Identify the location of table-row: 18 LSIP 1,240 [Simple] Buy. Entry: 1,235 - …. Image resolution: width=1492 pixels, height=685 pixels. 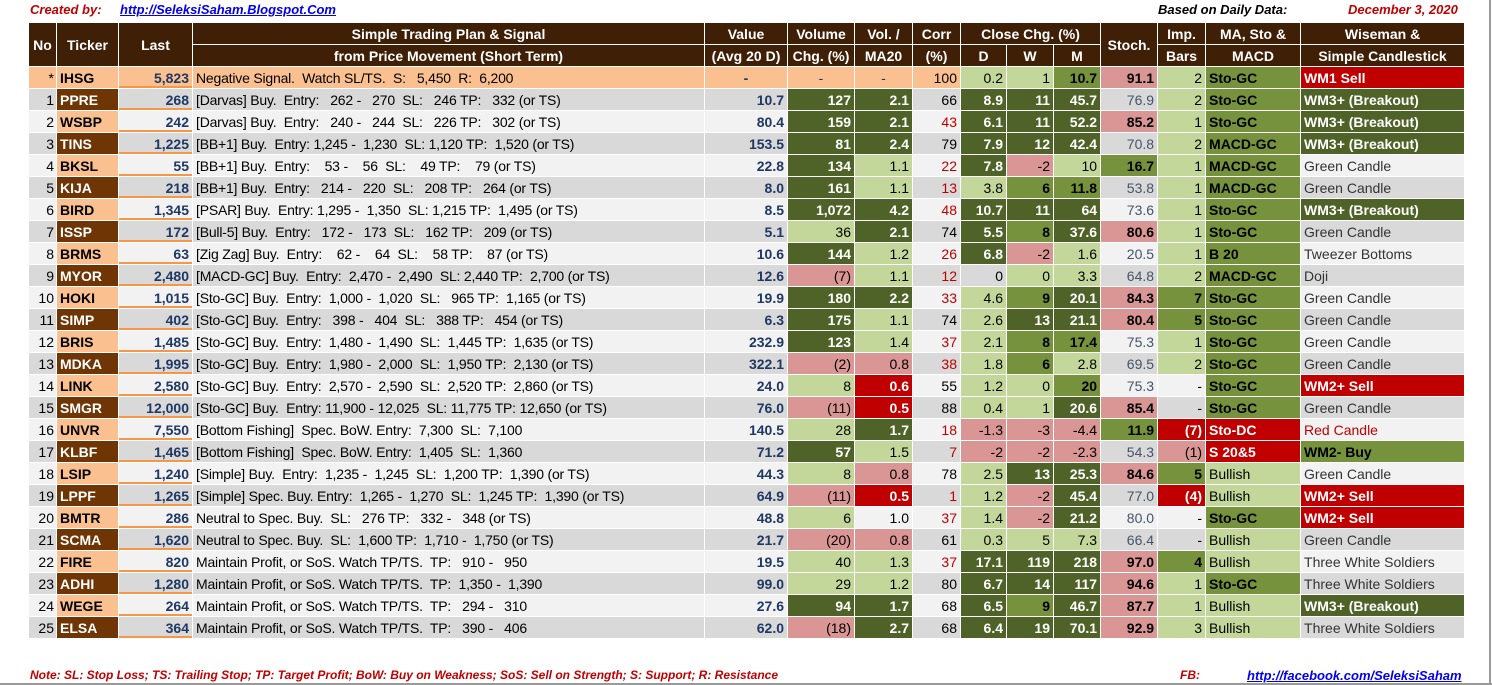
(747, 473).